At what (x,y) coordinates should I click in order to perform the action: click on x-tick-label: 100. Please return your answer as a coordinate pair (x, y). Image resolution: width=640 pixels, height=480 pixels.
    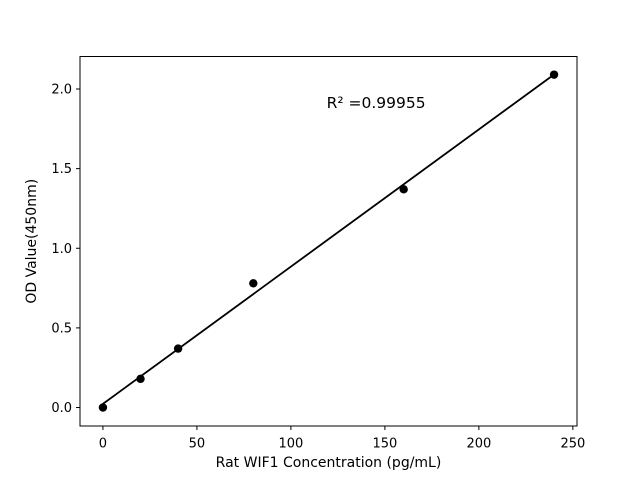
    Looking at the image, I should click on (290, 444).